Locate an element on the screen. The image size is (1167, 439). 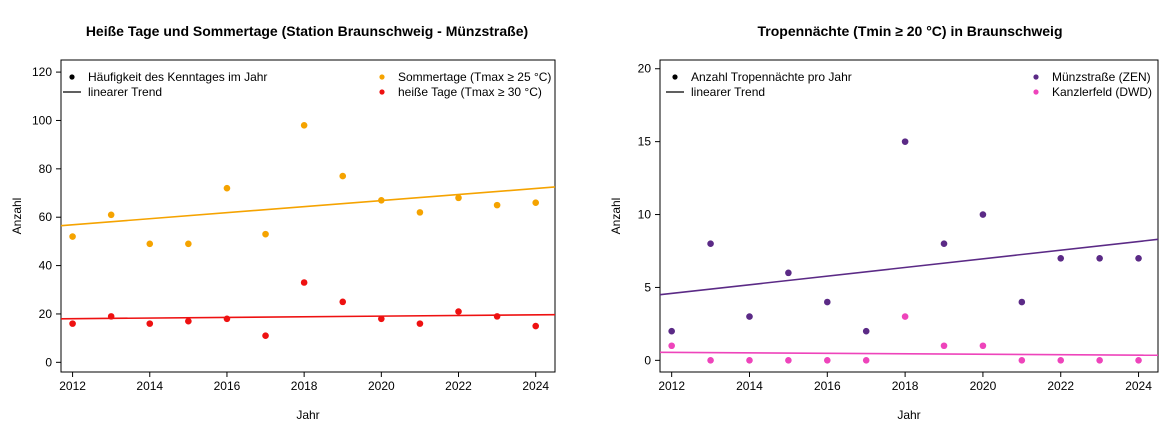
y-tick-label: 80 is located at coordinates (46, 169).